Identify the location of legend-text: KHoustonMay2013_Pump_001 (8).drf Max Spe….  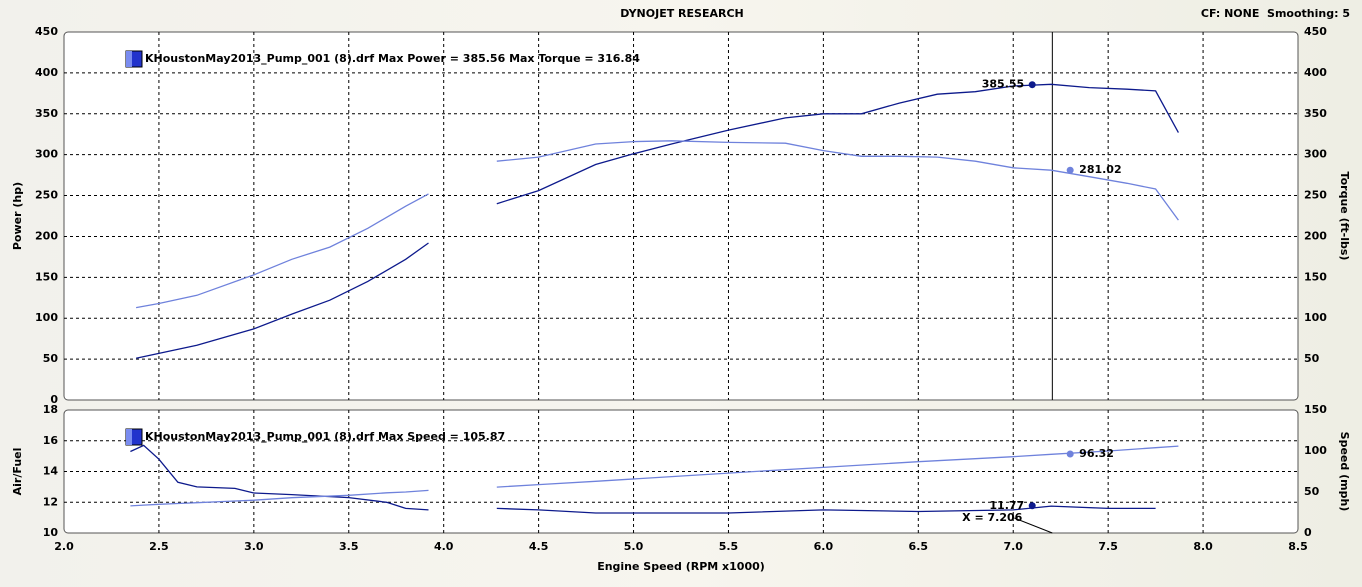
(325, 436).